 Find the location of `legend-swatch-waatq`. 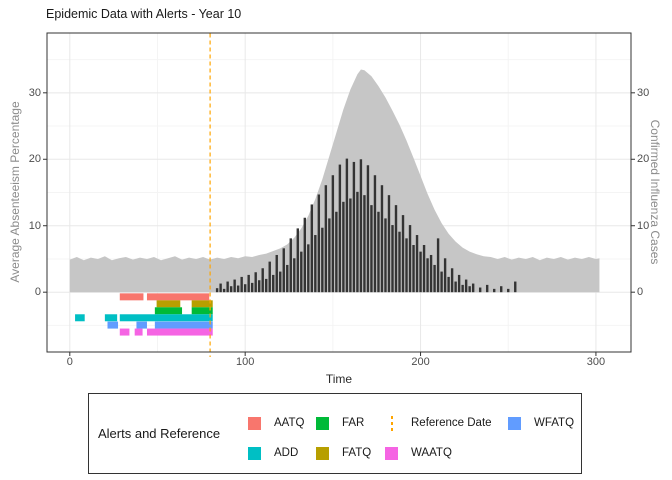

legend-swatch-waatq is located at coordinates (391, 453).